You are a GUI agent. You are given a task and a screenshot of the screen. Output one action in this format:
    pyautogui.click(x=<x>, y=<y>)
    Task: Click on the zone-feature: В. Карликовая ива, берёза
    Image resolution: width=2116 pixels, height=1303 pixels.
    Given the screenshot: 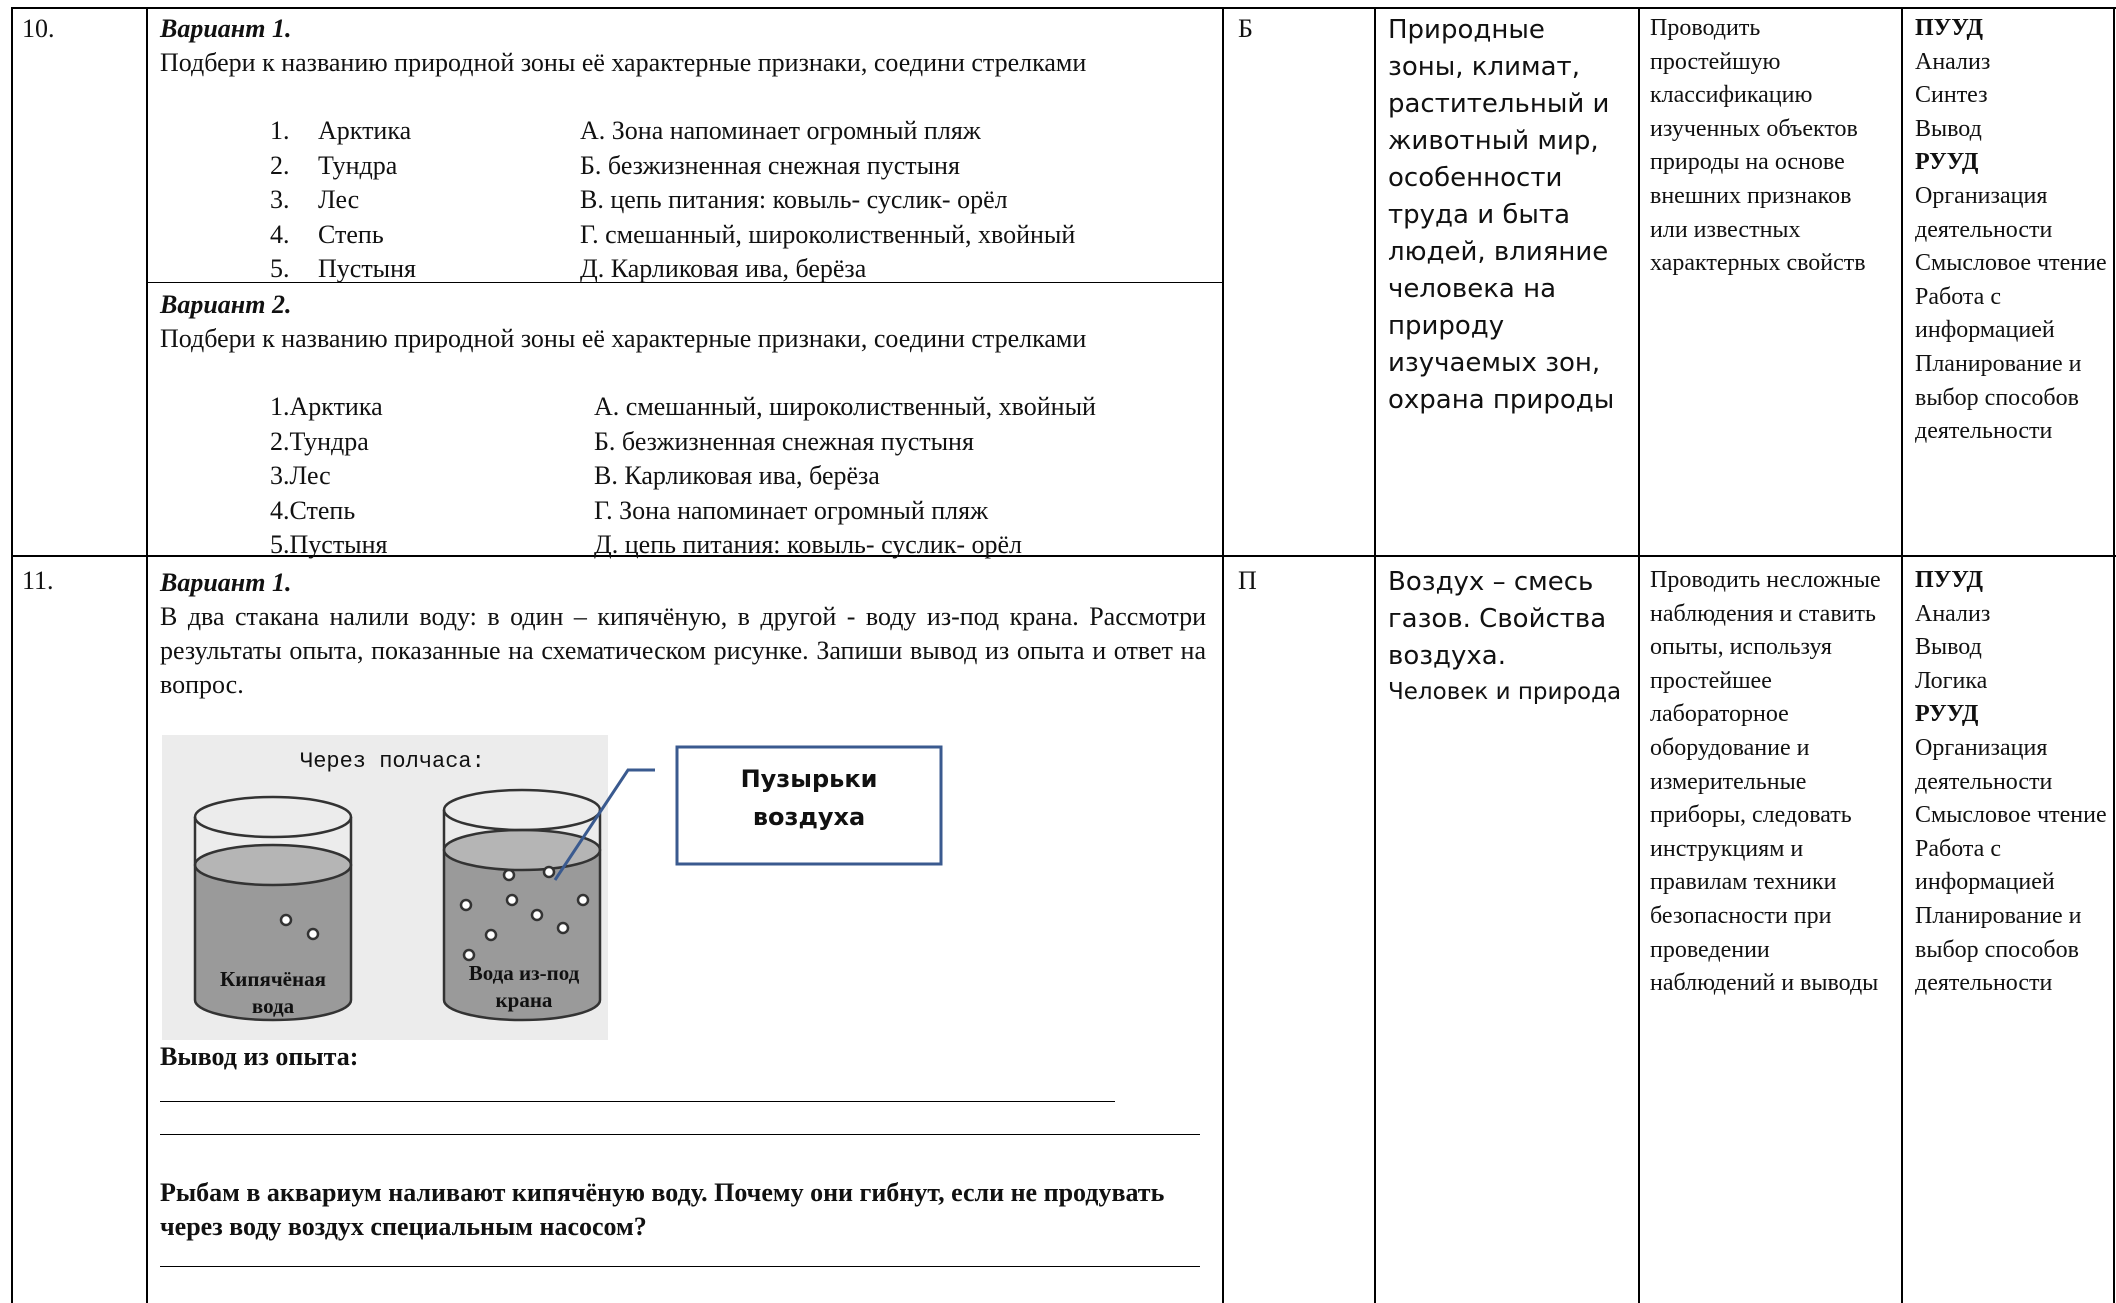 What is the action you would take?
    pyautogui.click(x=737, y=475)
    